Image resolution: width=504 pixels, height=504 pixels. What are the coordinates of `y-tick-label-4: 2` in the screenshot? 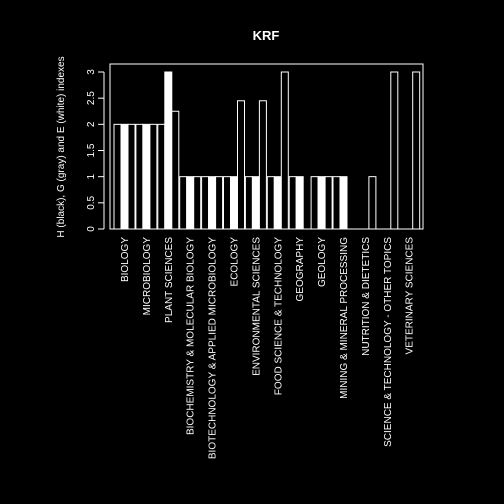 It's located at (91, 124).